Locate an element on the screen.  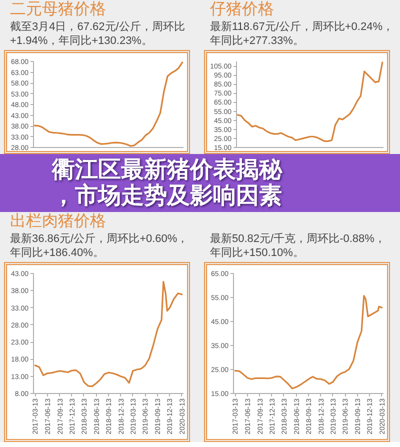
text: 衢江区最新猪价表揭秘，市场走势及影响因素 is located at coordinates (168, 183).